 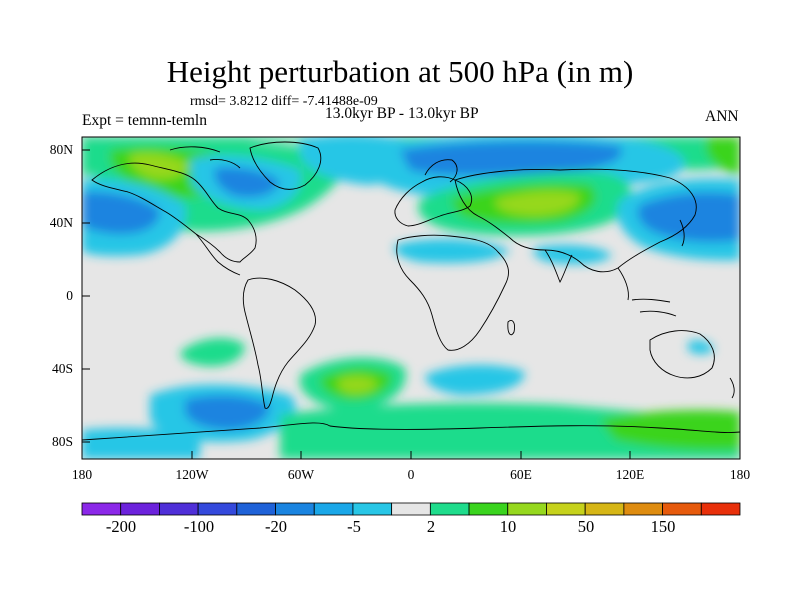 I want to click on colorbar-label: -100, so click(x=199, y=526).